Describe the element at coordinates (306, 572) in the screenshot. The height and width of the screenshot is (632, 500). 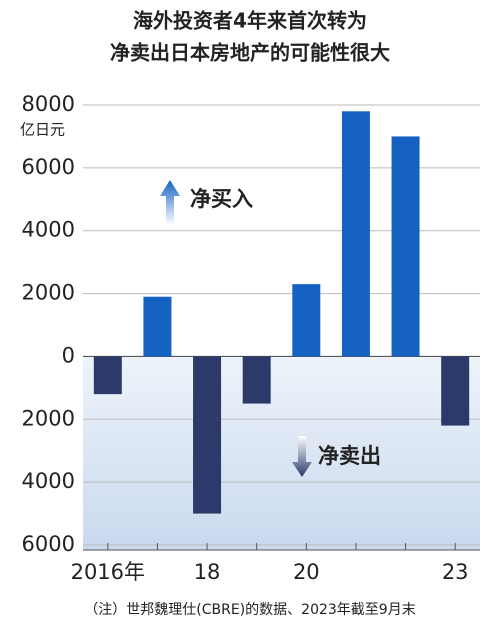
I see `x-tick-label: 20` at that location.